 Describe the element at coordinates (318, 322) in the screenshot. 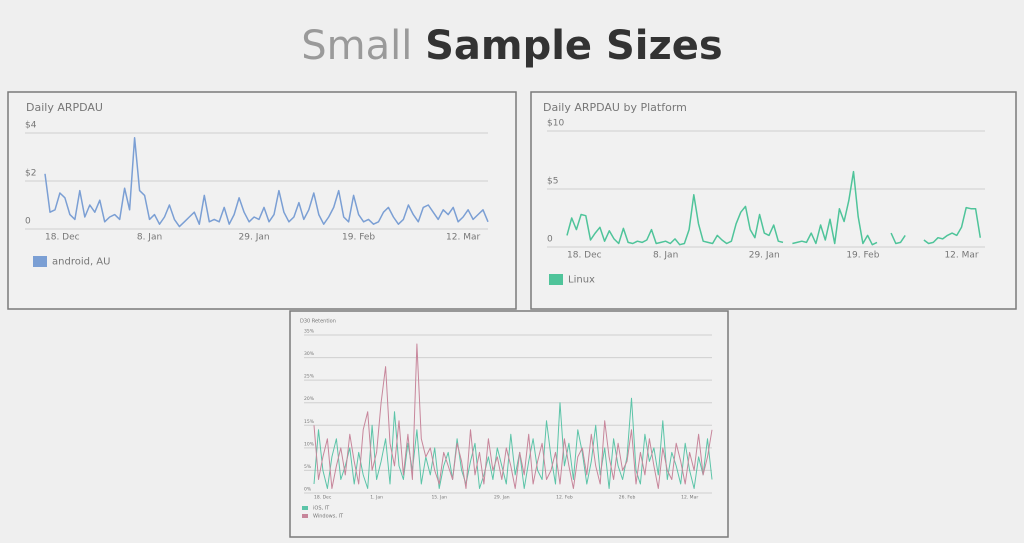

I see `chart-title: D30 Retention` at that location.